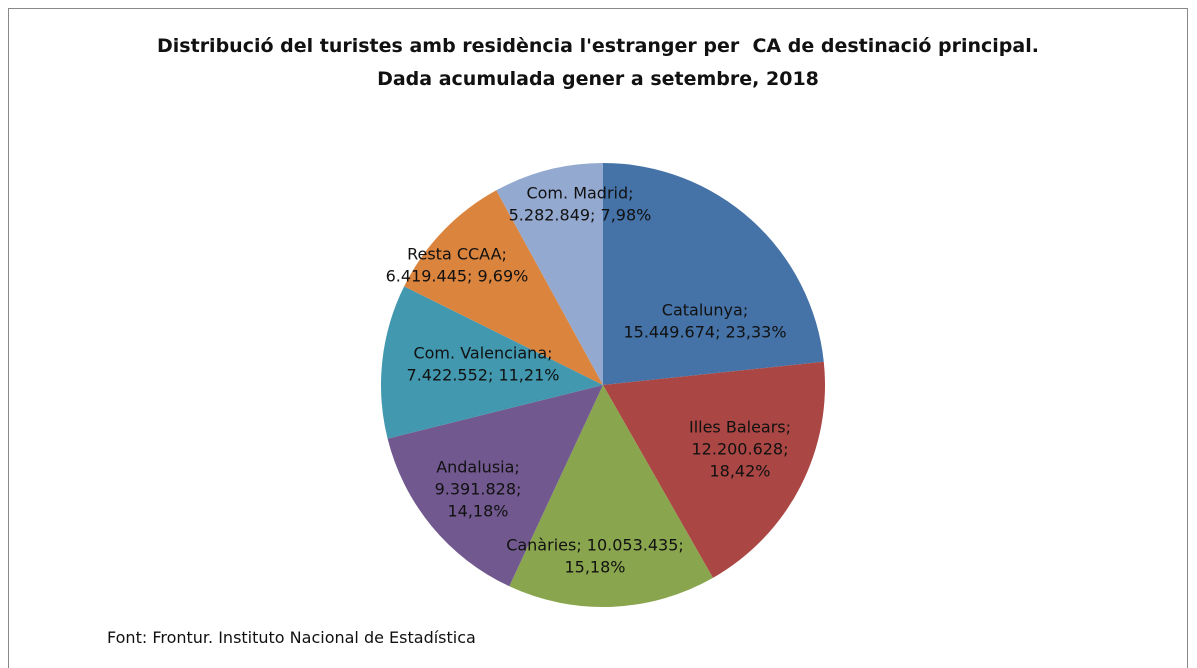 Image resolution: width=1197 pixels, height=668 pixels. I want to click on data-label: 12.200.628;, so click(740, 449).